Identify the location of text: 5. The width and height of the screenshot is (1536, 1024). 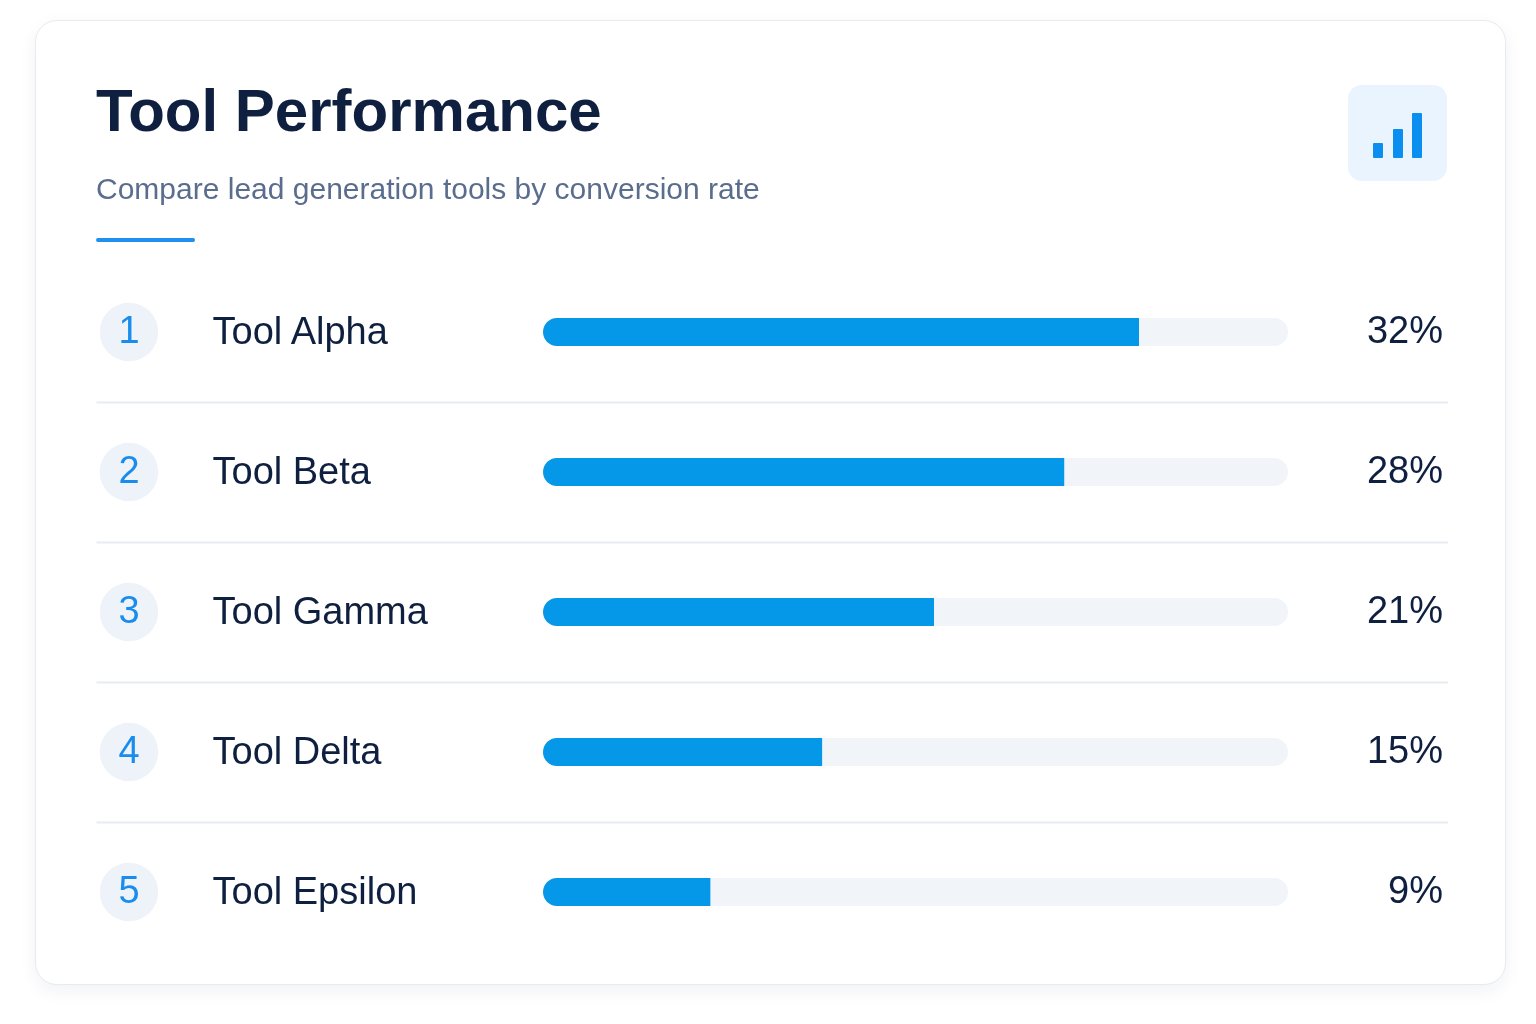
(129, 890).